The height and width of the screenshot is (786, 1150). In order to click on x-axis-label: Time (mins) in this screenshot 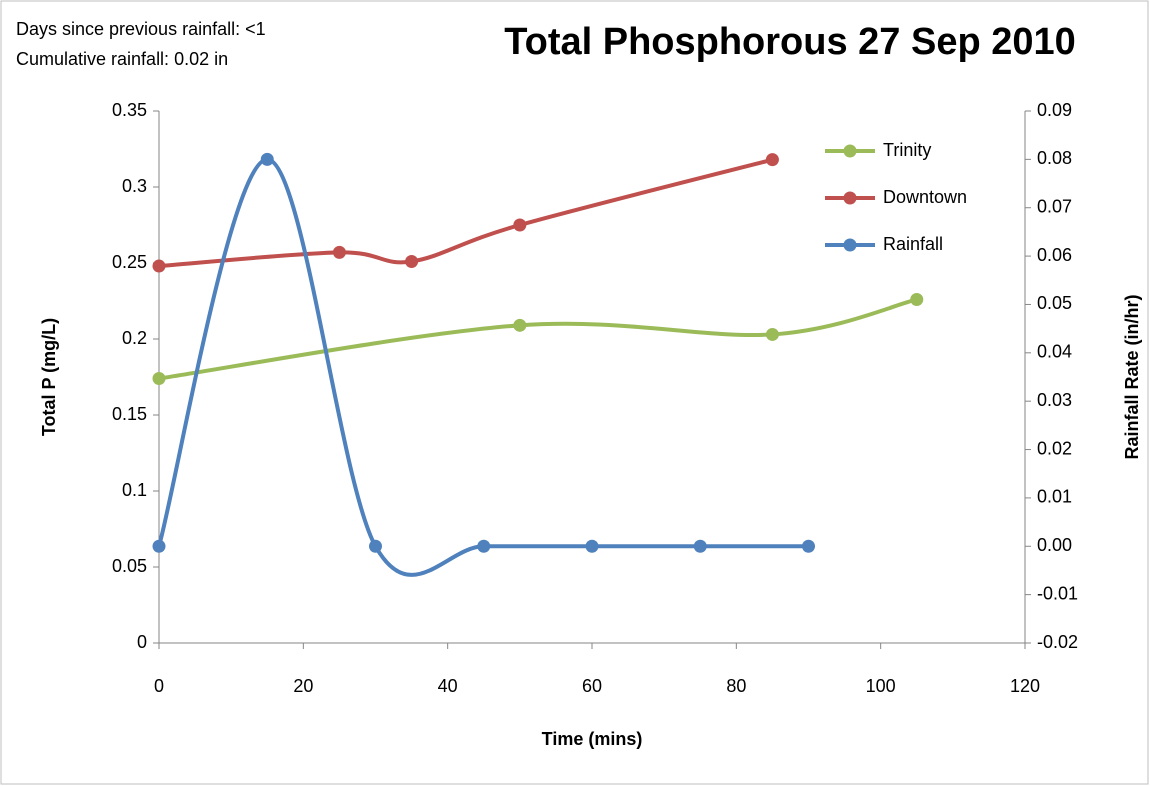, I will do `click(592, 739)`.